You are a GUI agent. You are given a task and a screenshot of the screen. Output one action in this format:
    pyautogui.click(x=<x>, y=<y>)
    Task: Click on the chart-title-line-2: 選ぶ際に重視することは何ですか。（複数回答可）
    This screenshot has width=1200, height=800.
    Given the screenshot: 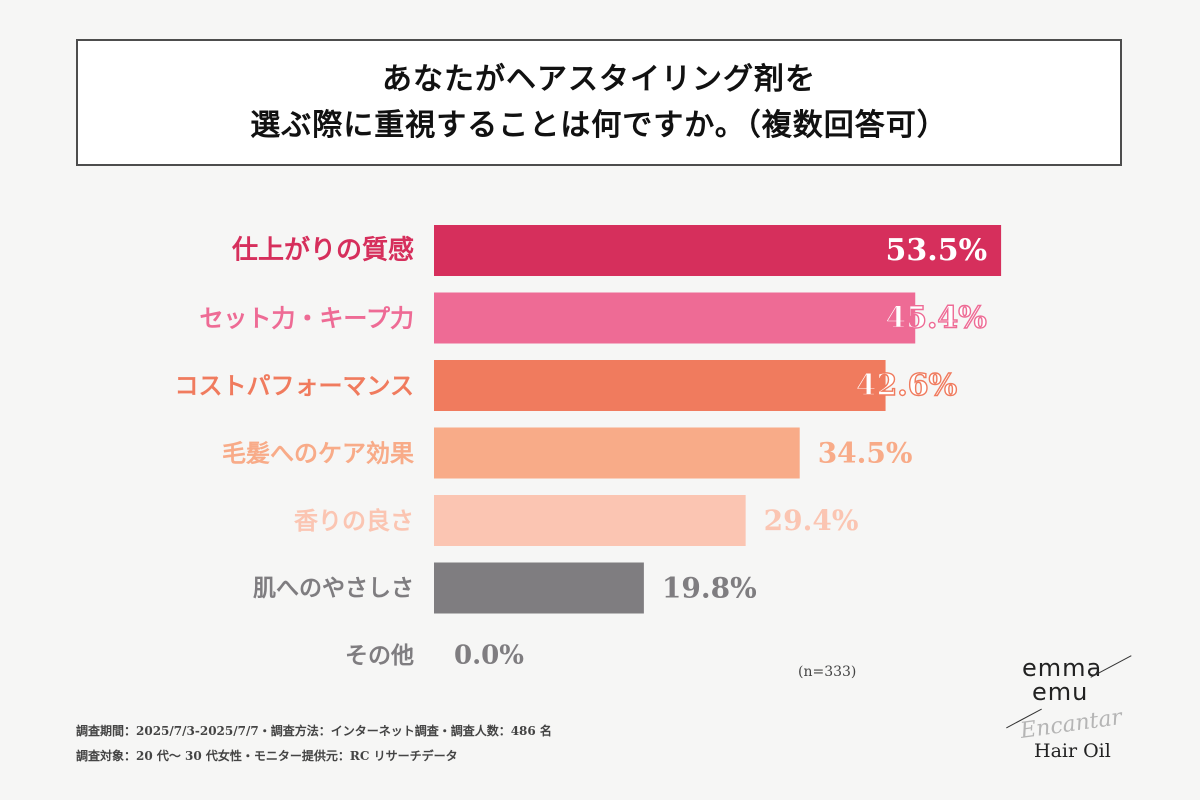 What is the action you would take?
    pyautogui.click(x=599, y=125)
    